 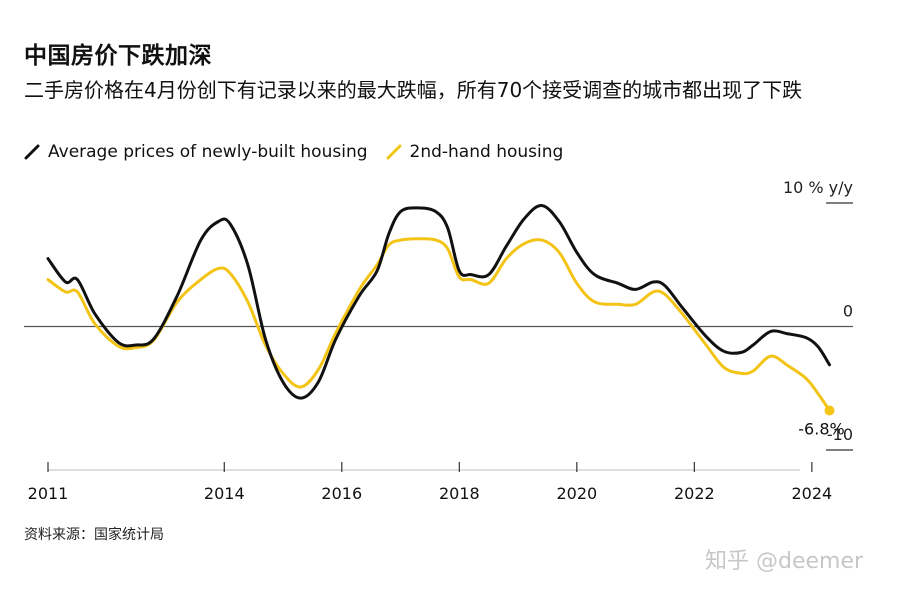 I want to click on source-note: 资料来源：国家统计局, so click(x=94, y=535).